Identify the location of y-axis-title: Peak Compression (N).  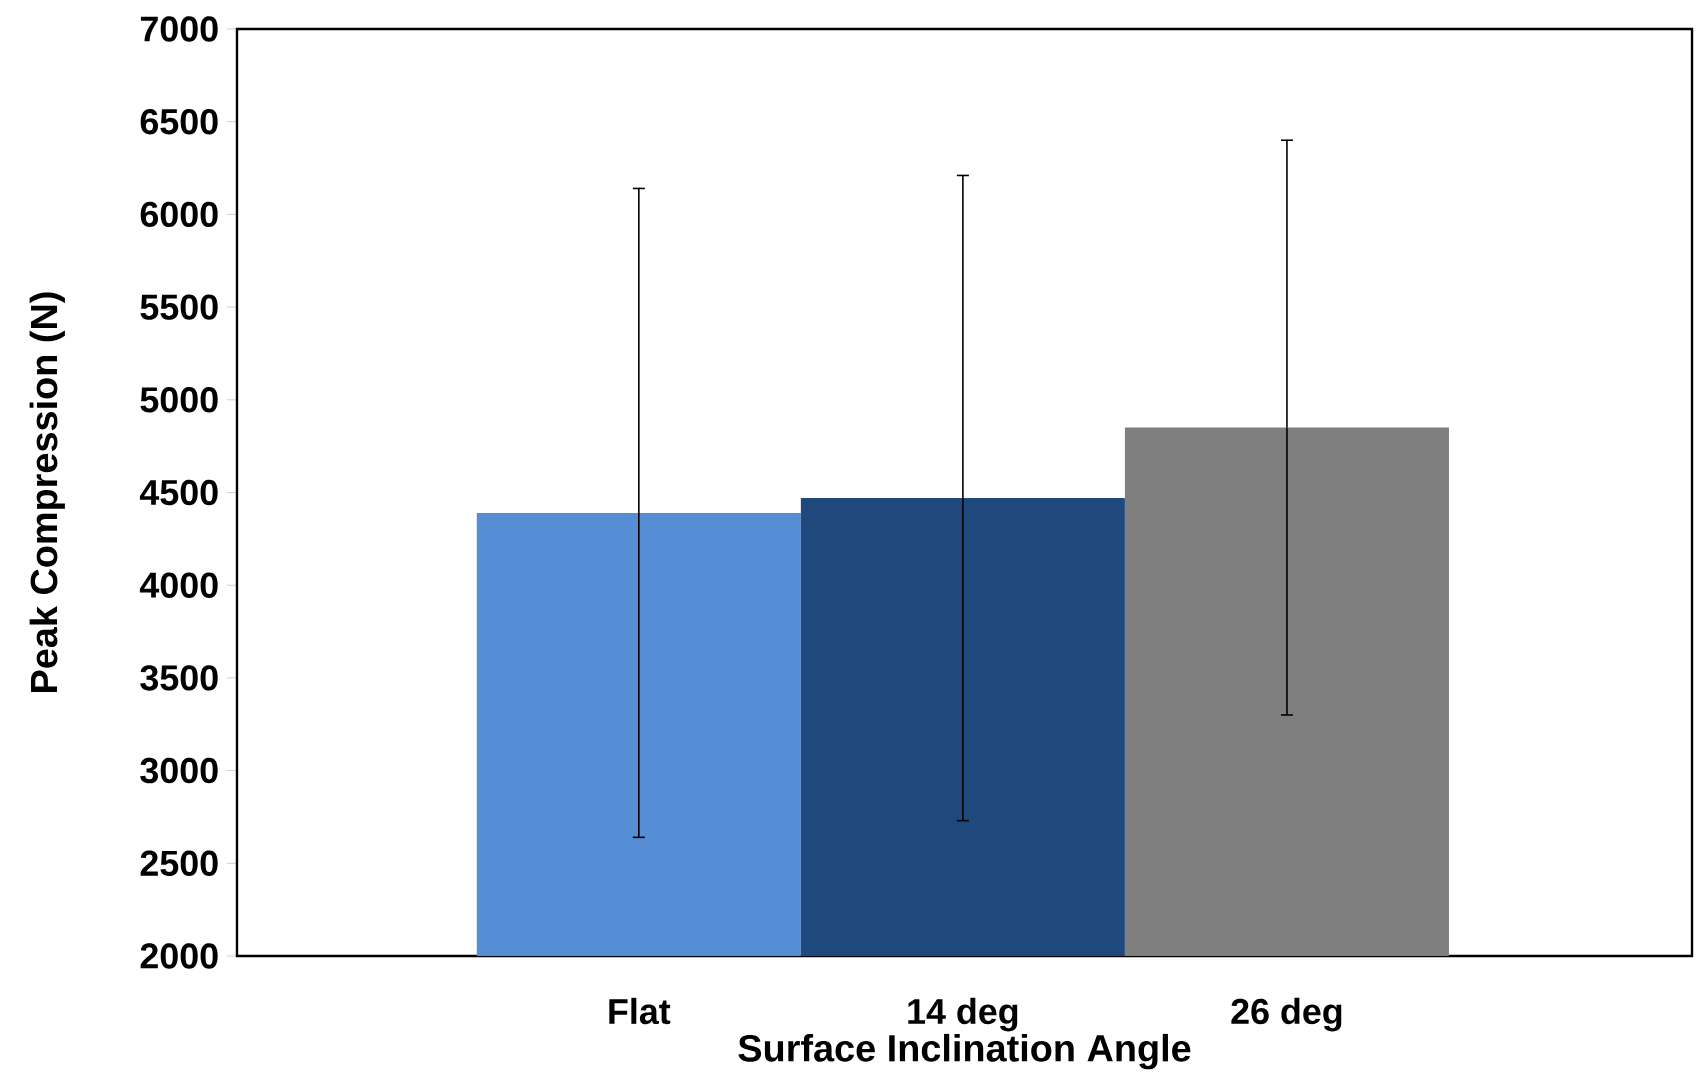
(47, 492).